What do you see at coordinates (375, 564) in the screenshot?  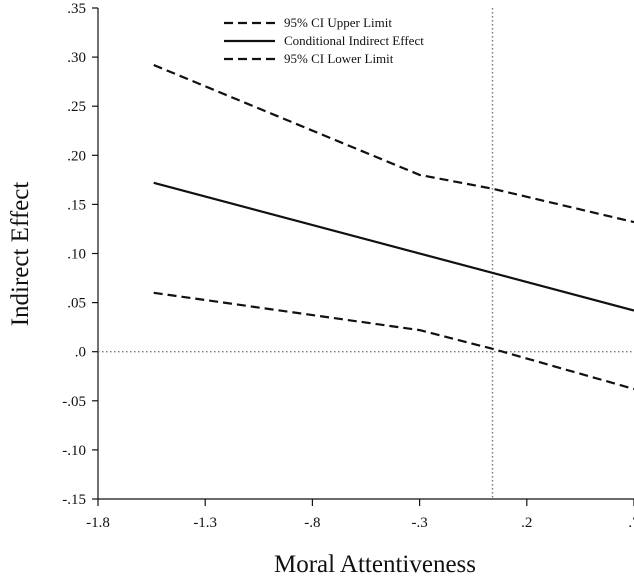 I see `x-axis-title: Moral Attentiveness` at bounding box center [375, 564].